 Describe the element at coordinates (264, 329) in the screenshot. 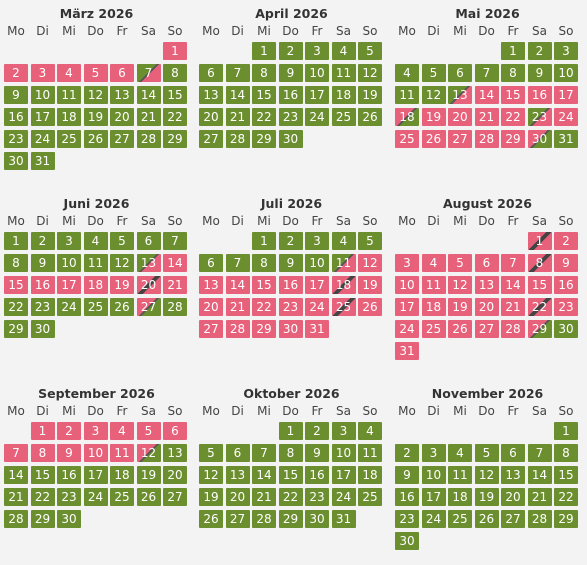

I see `day-booked: 29` at that location.